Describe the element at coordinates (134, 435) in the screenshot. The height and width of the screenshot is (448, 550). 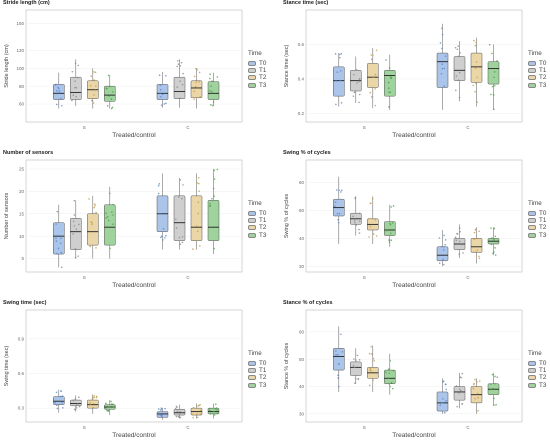
I see `x-axis-label: Treated/control` at that location.